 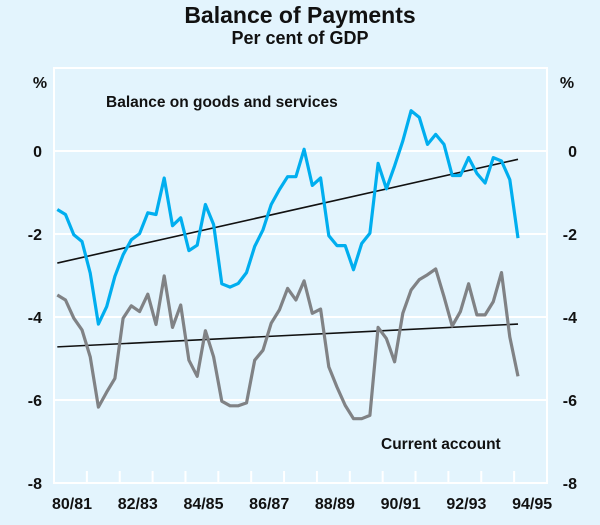 I want to click on y-axis-unit-left: %, so click(x=40, y=83).